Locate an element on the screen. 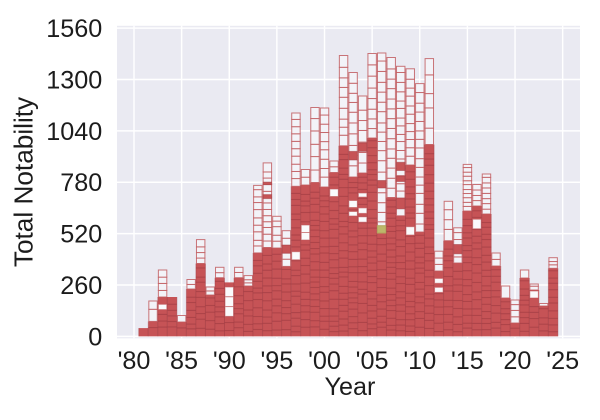 The height and width of the screenshot is (420, 600). svg-text: '15 is located at coordinates (467, 361).